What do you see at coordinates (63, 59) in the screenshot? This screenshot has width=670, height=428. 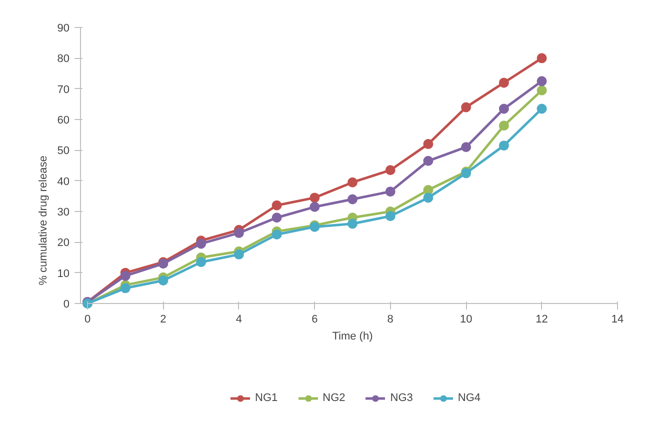 I see `y-tick-label: 80` at bounding box center [63, 59].